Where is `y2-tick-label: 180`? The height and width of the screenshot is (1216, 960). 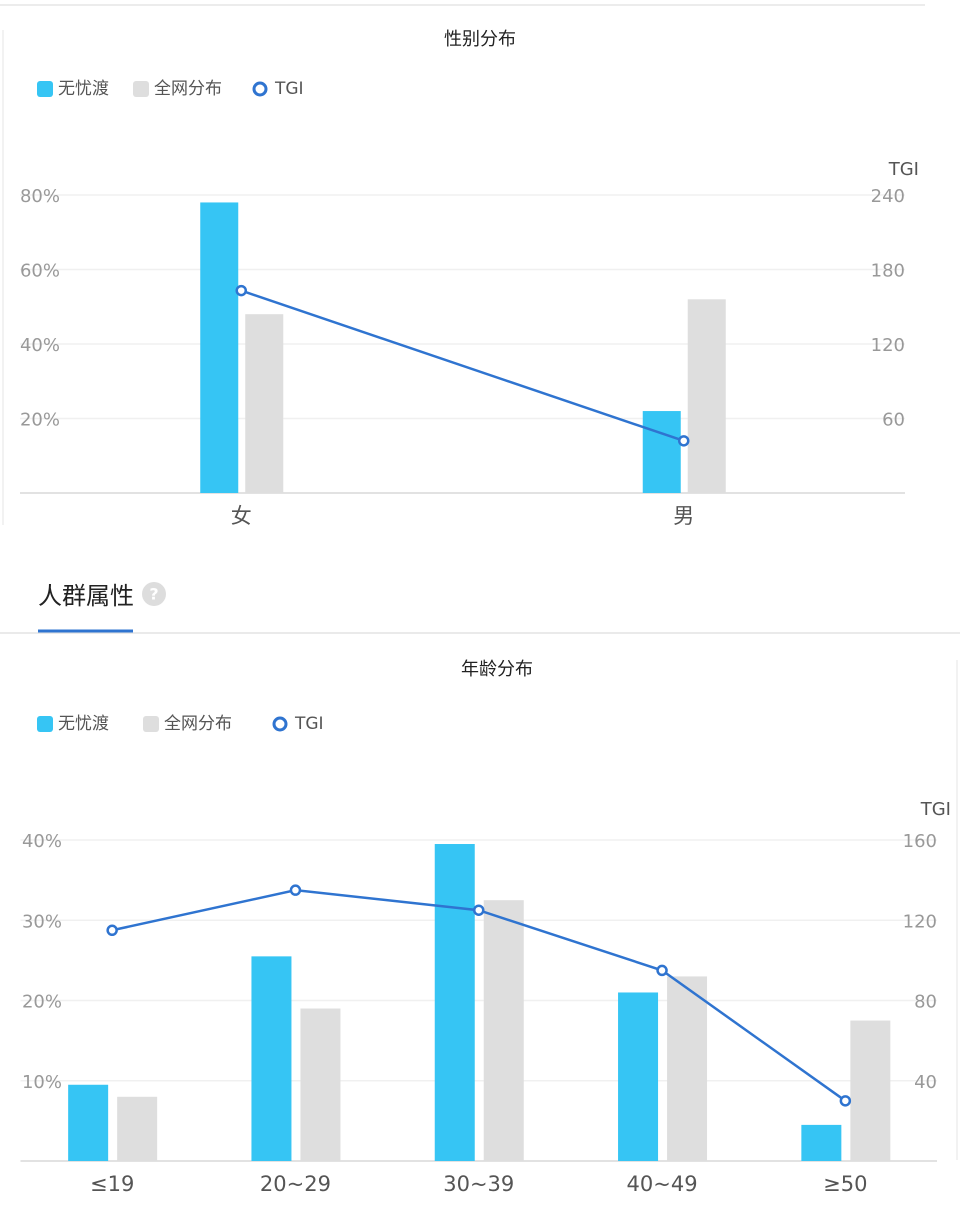
y2-tick-label: 180 is located at coordinates (888, 271).